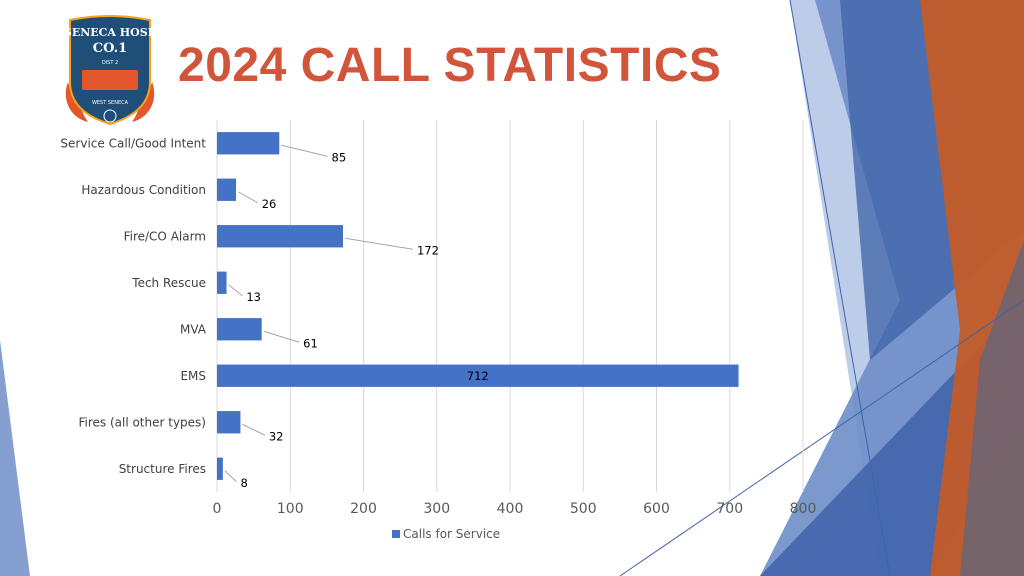 The height and width of the screenshot is (576, 1024). I want to click on data-label: 13, so click(253, 297).